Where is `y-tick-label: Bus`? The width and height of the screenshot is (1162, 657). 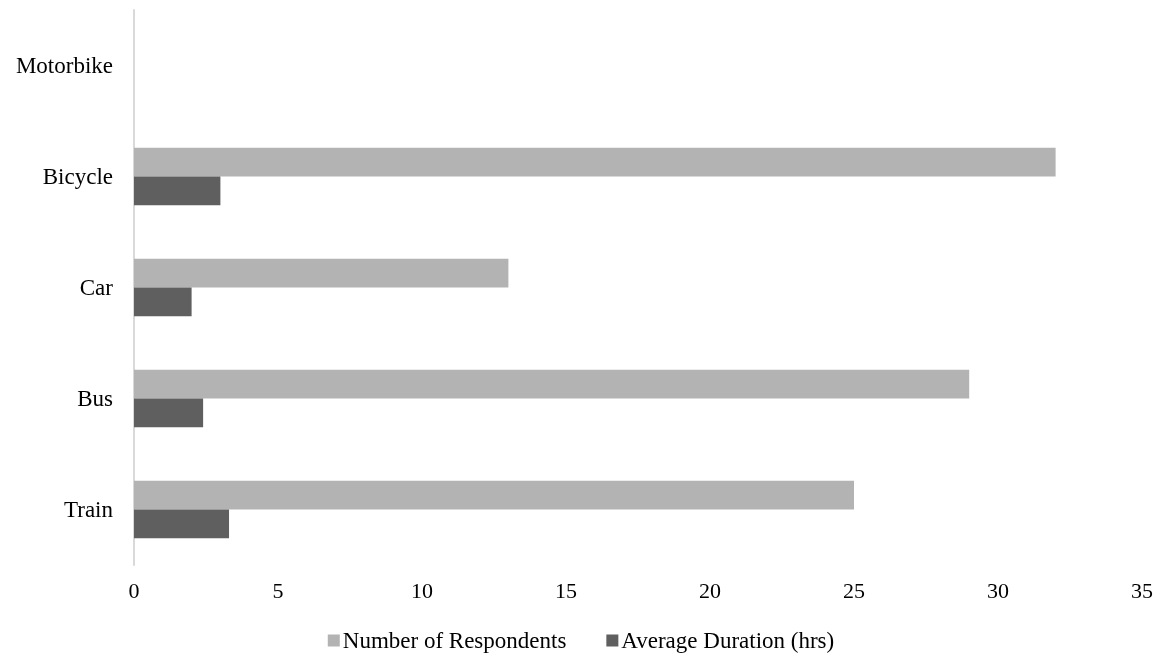 y-tick-label: Bus is located at coordinates (95, 398).